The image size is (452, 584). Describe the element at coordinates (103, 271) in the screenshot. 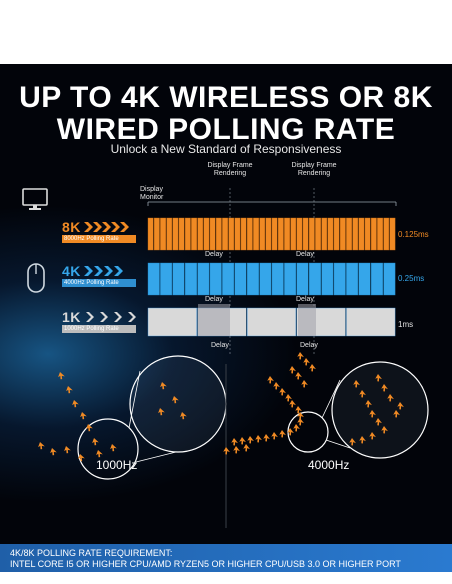

I see `chevrons-4k-icon` at that location.